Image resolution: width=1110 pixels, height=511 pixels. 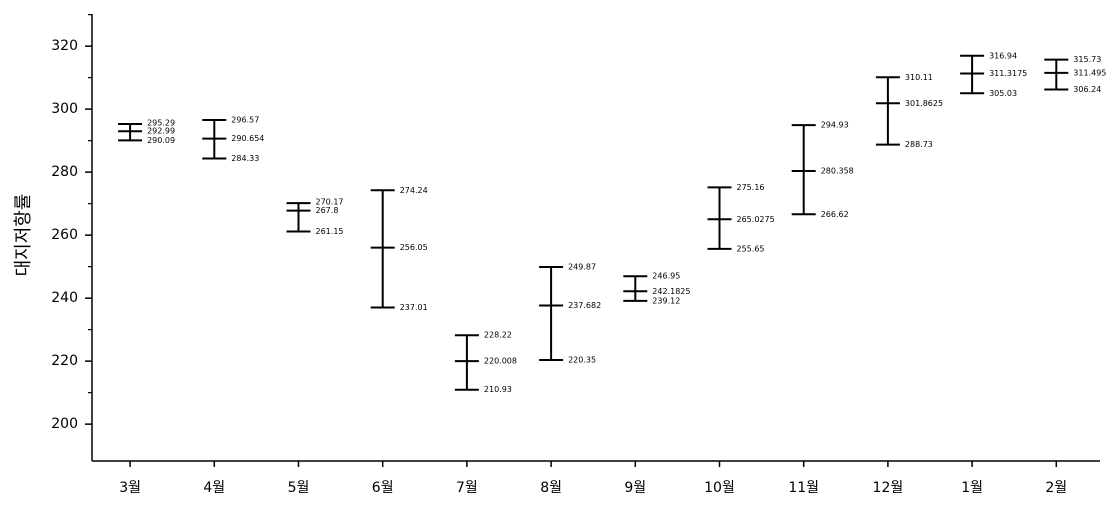 What do you see at coordinates (1056, 488) in the screenshot?
I see `x-tick-label: 2월` at bounding box center [1056, 488].